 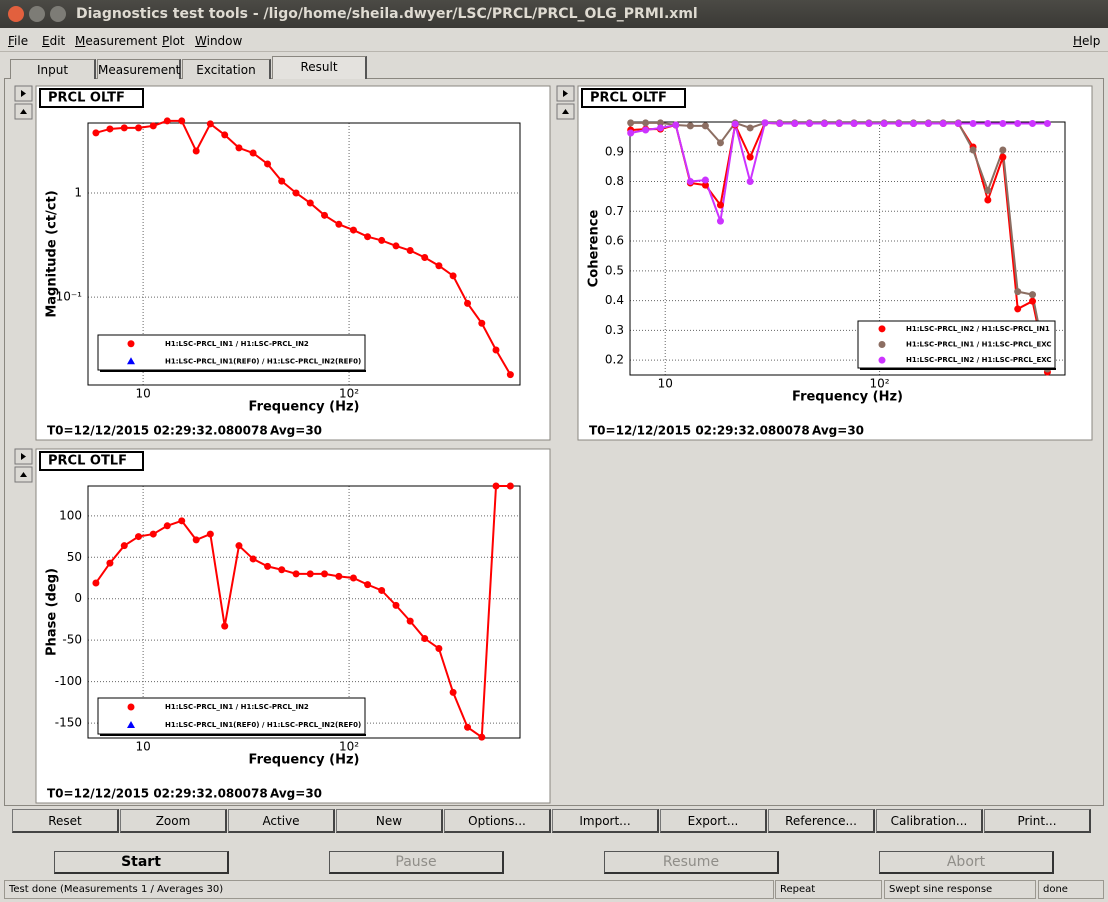 What do you see at coordinates (1087, 41) in the screenshot?
I see `menu-item: Help` at bounding box center [1087, 41].